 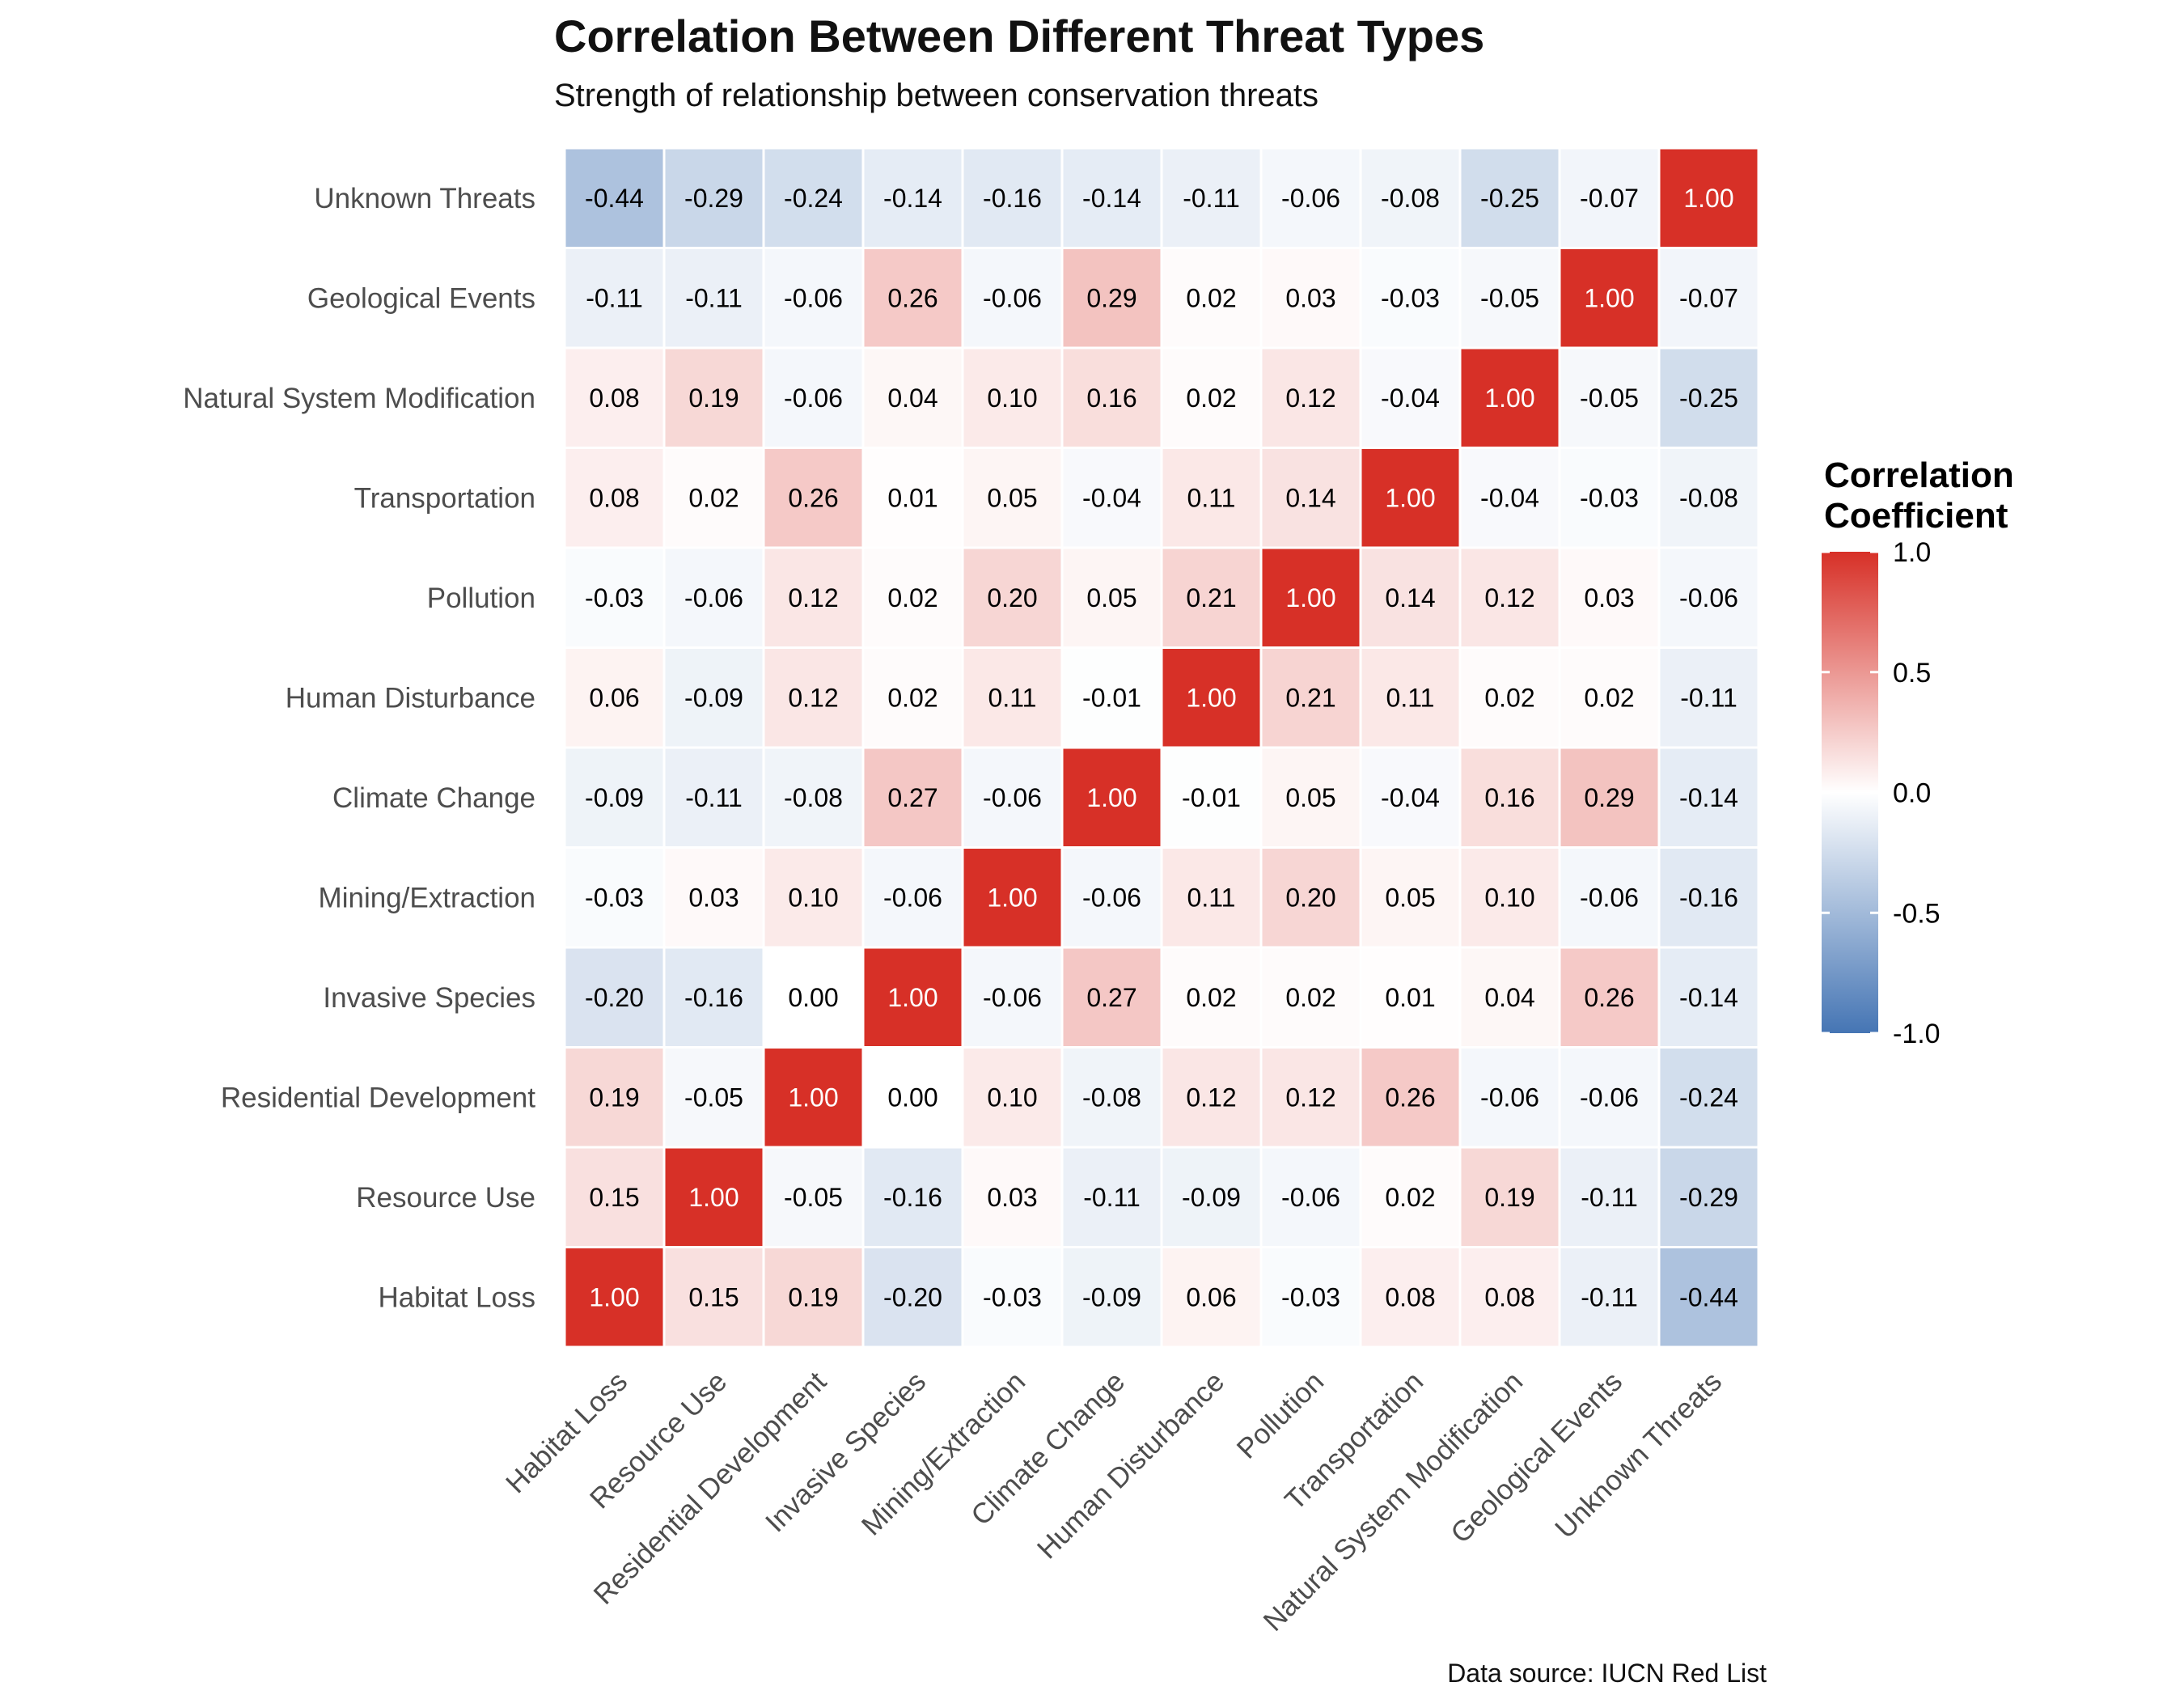 I want to click on y-tick-label: Mining/Extraction, so click(x=427, y=897).